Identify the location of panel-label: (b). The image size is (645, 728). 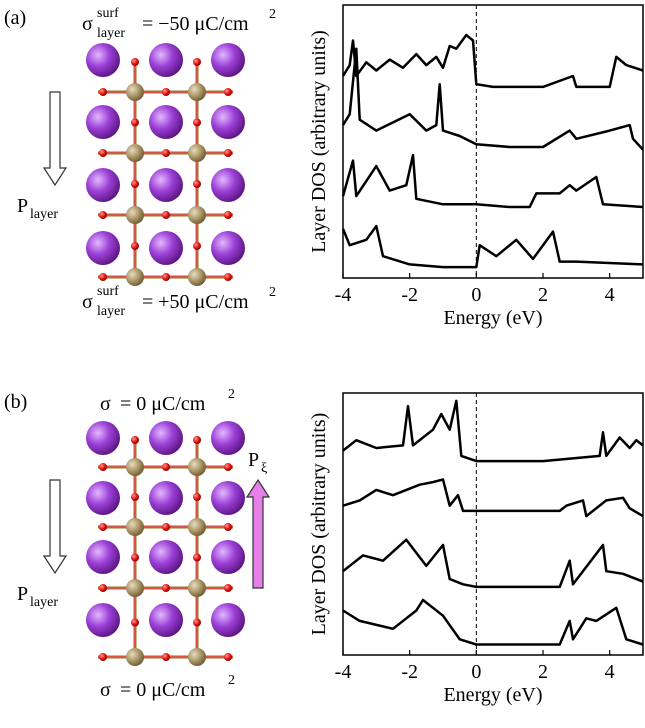
(15, 402).